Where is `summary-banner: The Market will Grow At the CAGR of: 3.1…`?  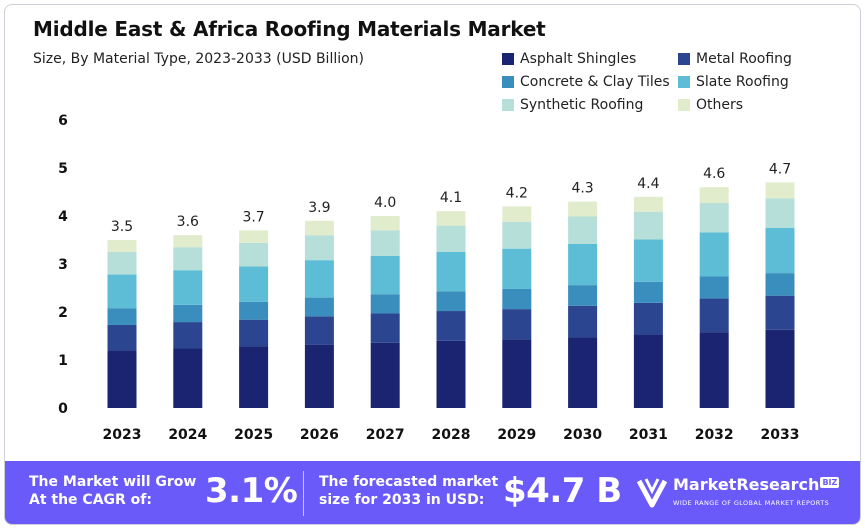
summary-banner: The Market will Grow At the CAGR of: 3.1… is located at coordinates (432, 492).